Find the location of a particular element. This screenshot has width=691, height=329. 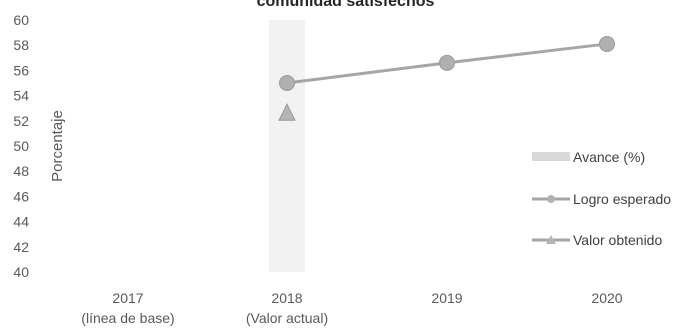

y-tick-label: 44 is located at coordinates (21, 222).